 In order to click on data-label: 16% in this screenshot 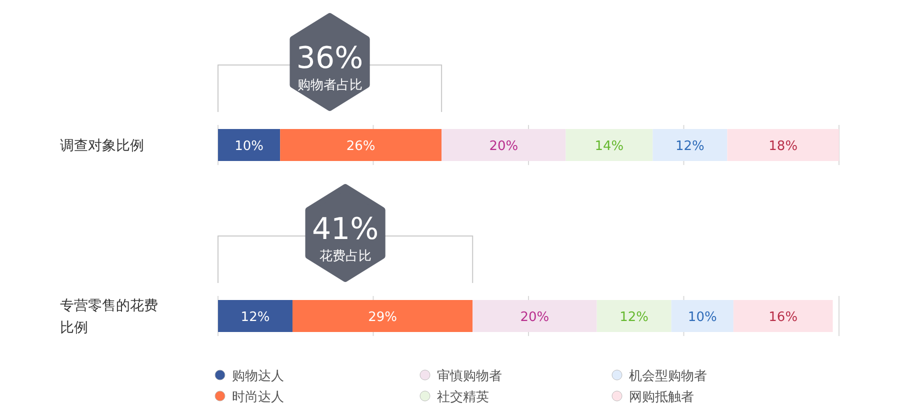, I will do `click(783, 317)`.